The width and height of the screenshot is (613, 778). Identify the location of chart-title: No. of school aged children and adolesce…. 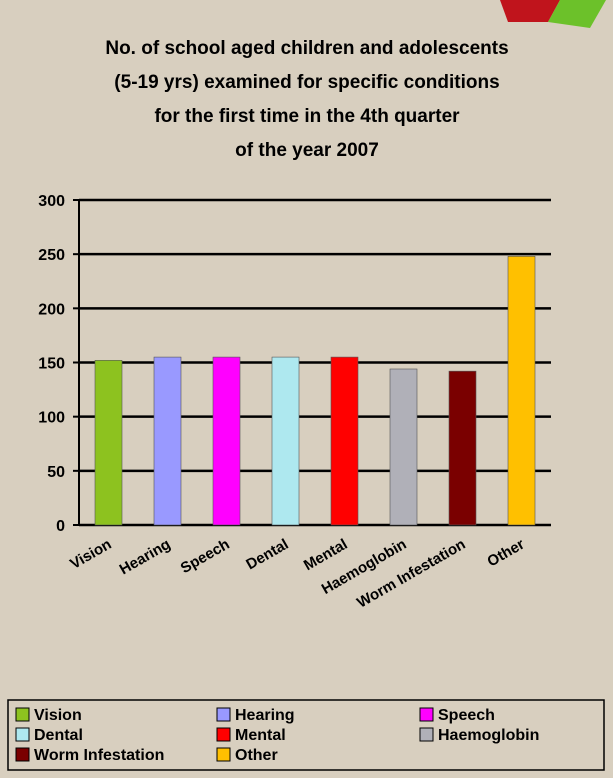
(306, 48).